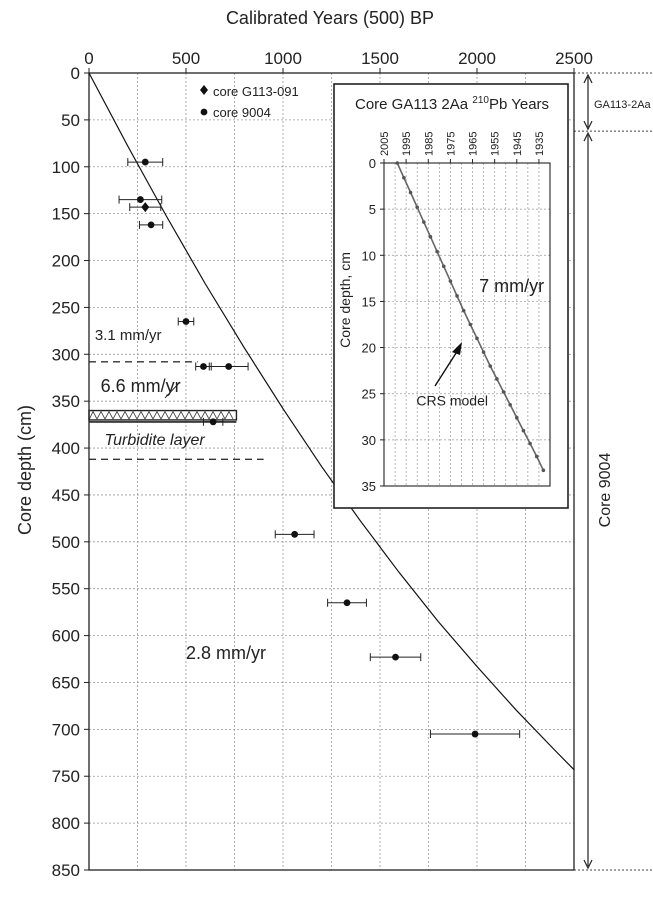 The image size is (653, 908). Describe the element at coordinates (623, 105) in the screenshot. I see `bracket-label: GA113-2Aa` at that location.